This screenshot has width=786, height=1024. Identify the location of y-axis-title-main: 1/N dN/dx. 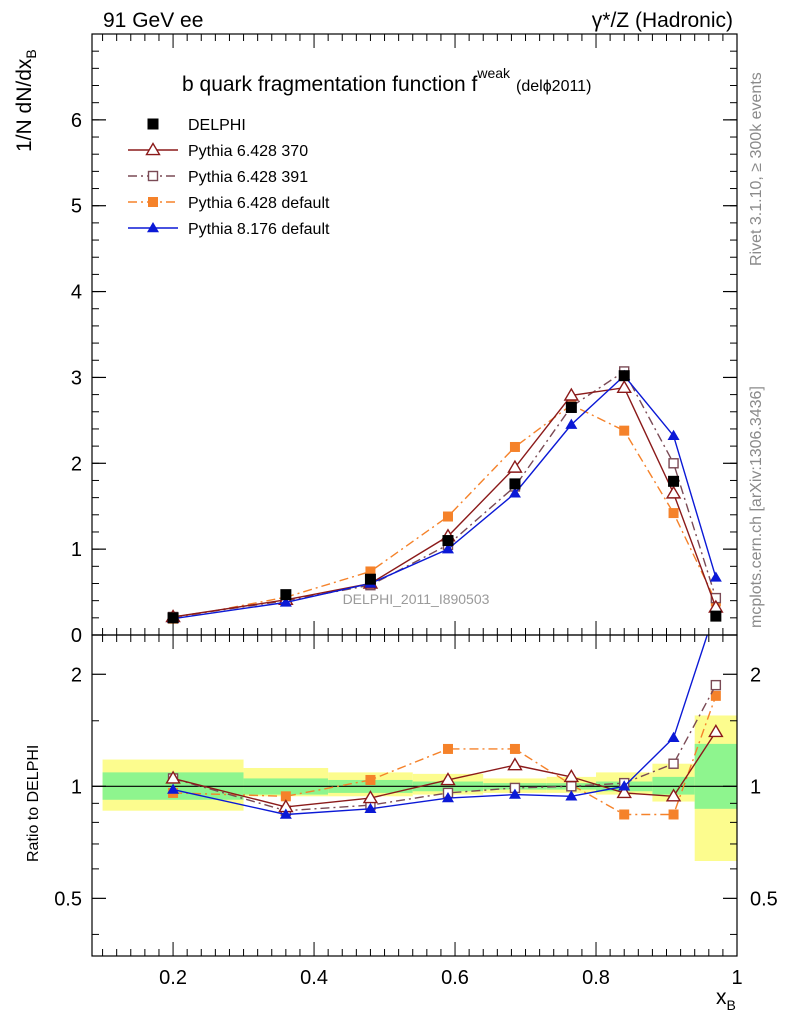
(24, 105).